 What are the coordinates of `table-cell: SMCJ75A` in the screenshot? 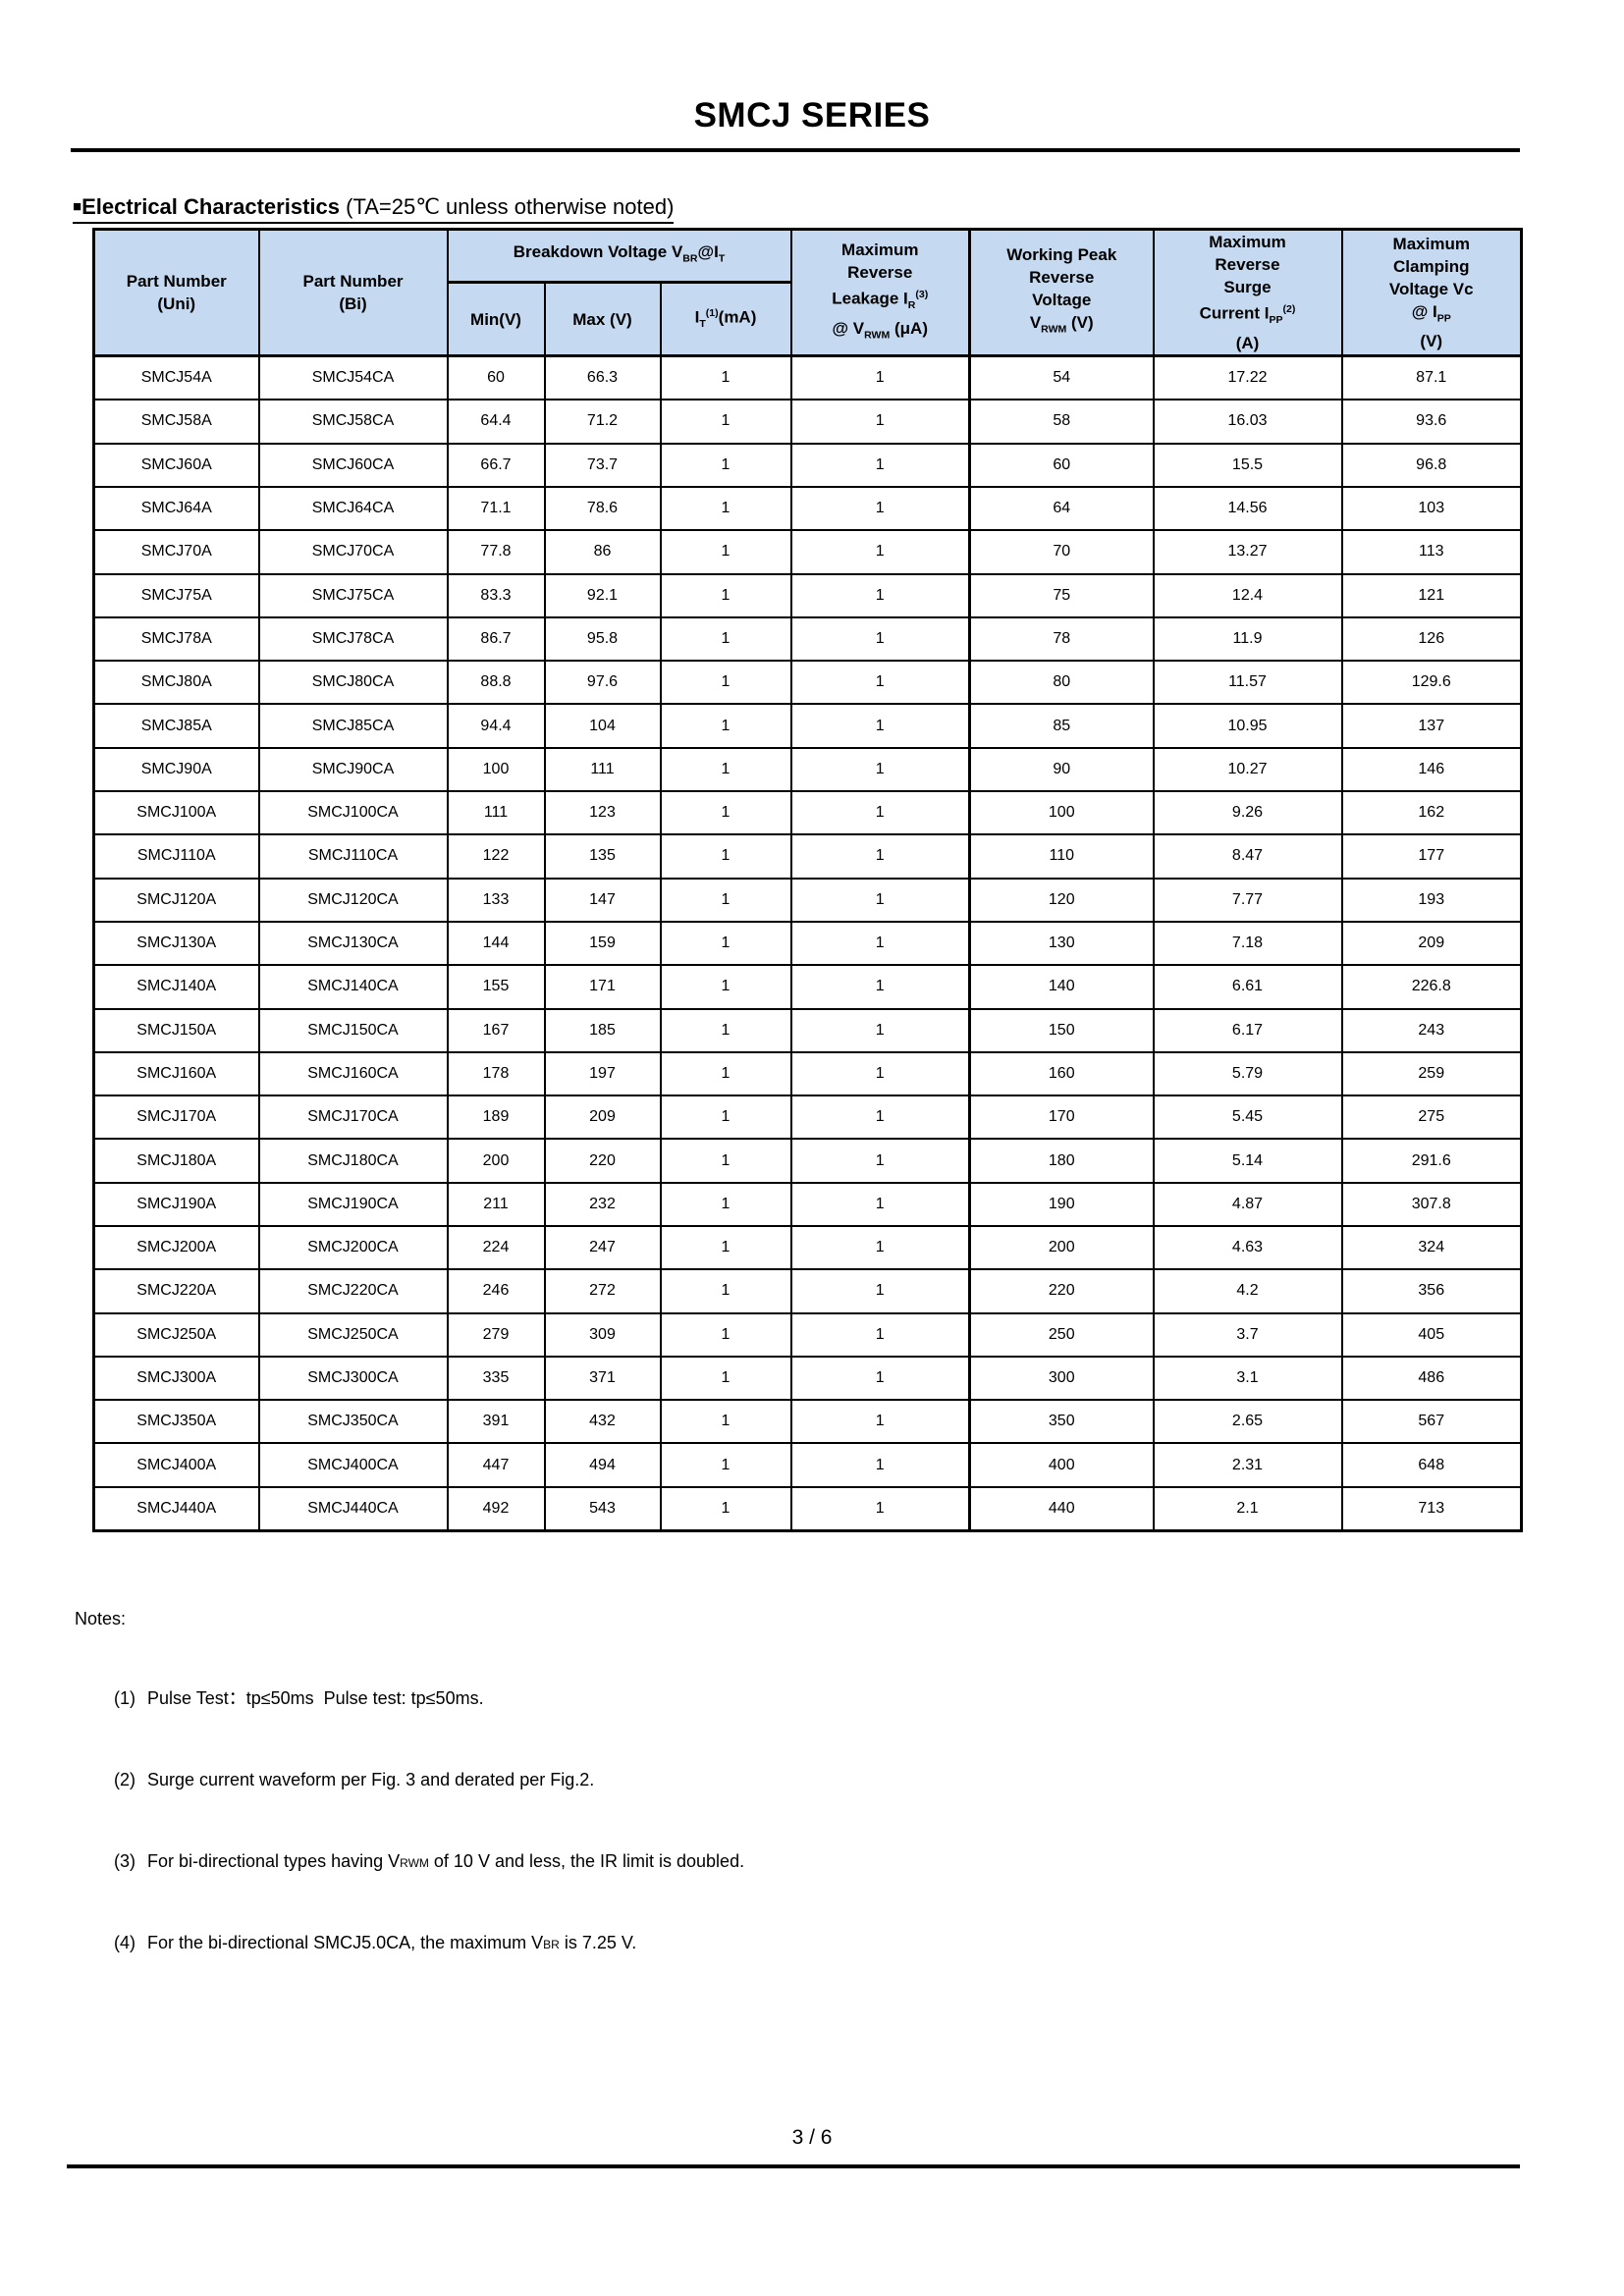 It's located at (176, 595).